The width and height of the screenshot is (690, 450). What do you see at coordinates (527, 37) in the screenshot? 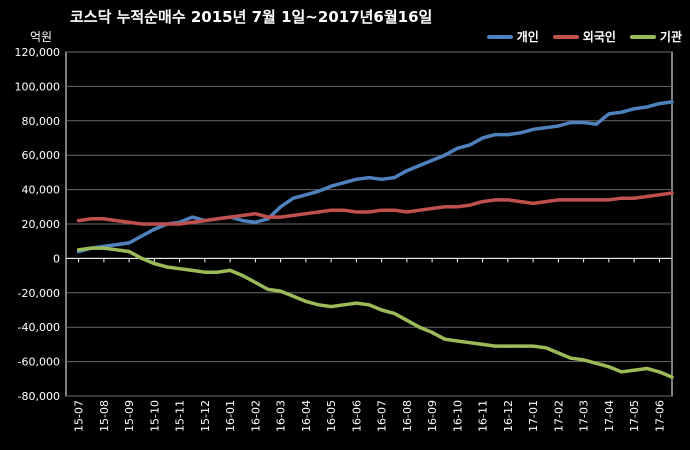
I see `legend-label-individual: 개인` at bounding box center [527, 37].